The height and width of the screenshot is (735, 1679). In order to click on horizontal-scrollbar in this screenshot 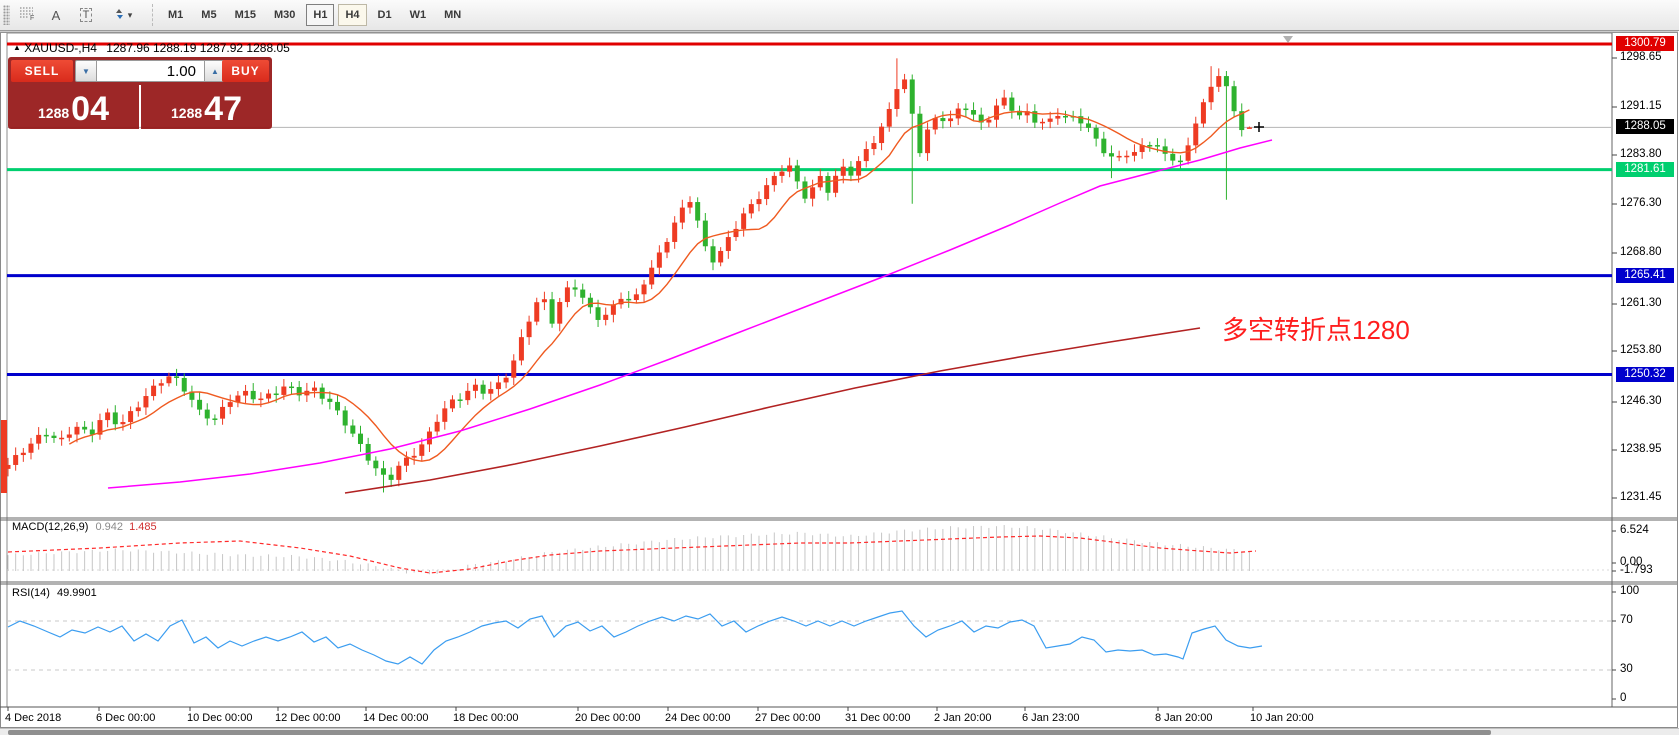, I will do `click(839, 731)`.